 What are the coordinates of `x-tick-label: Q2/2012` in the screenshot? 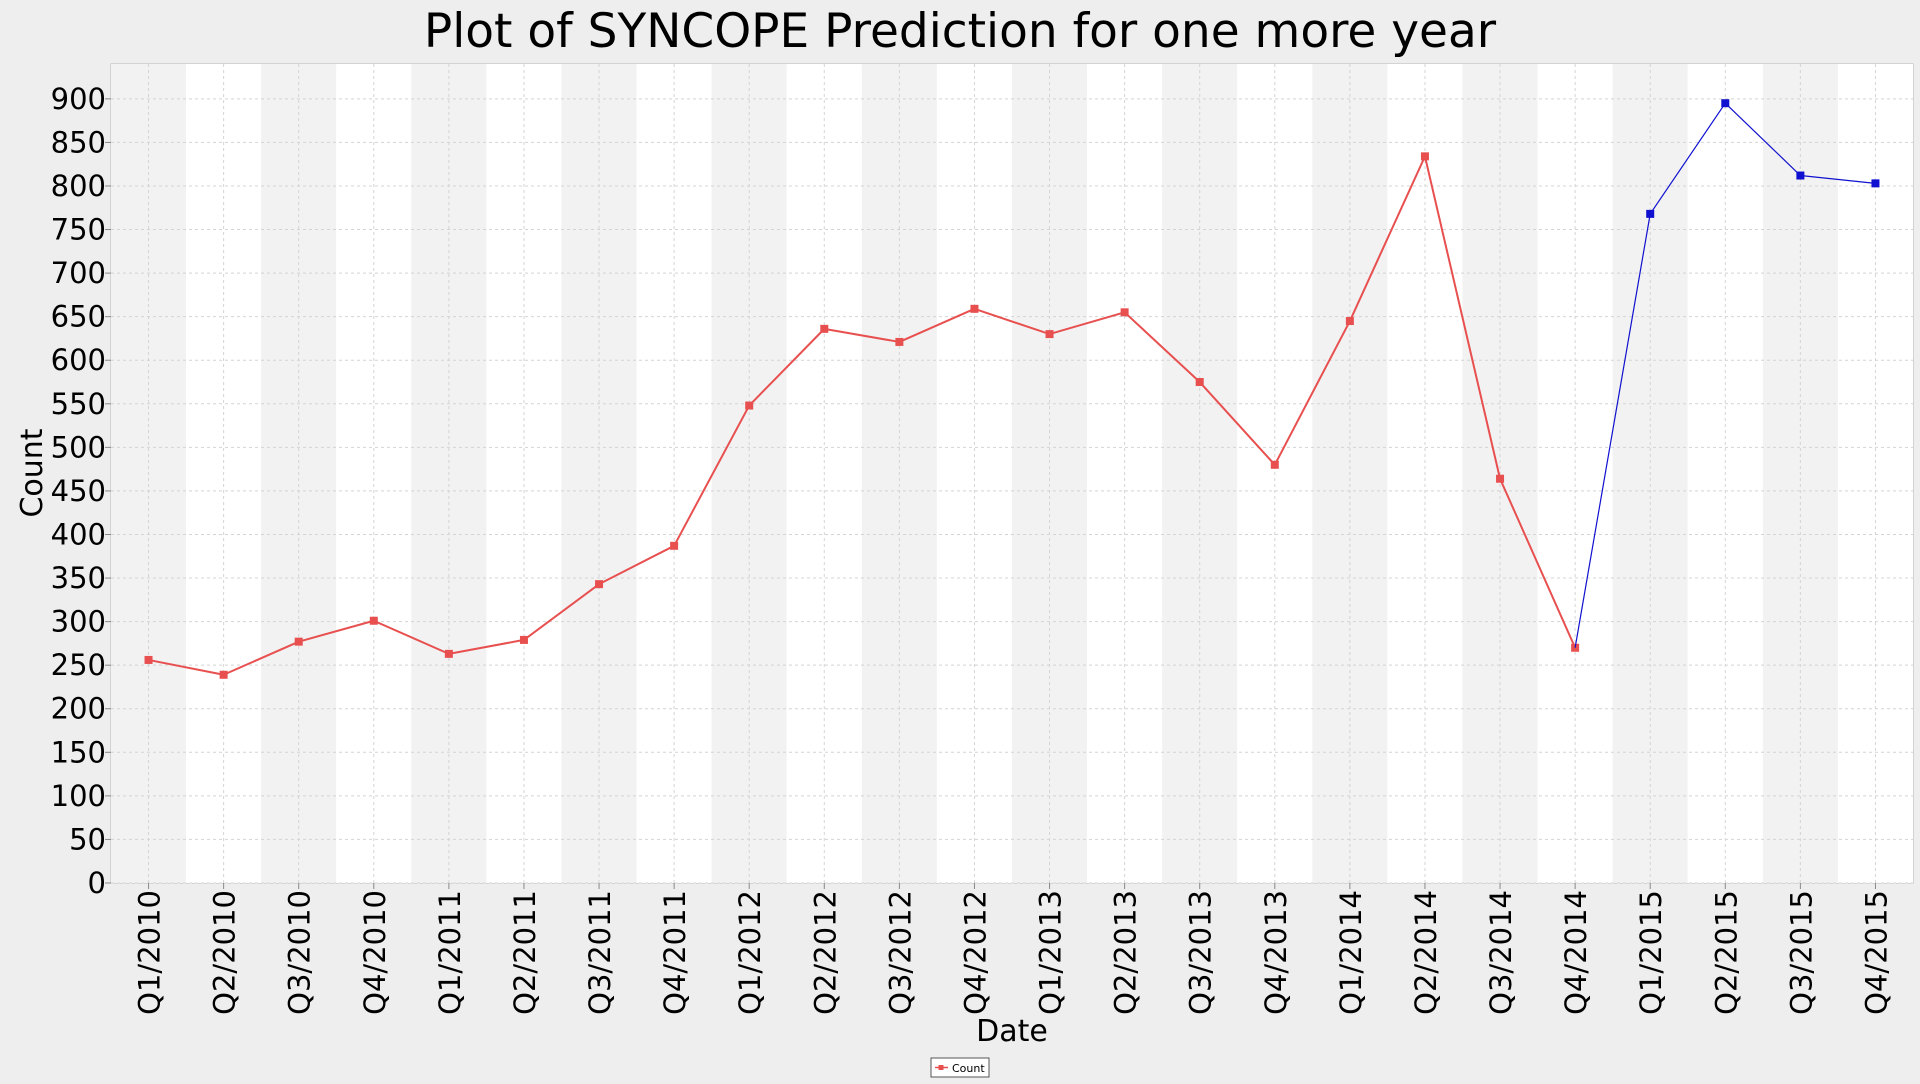 It's located at (825, 952).